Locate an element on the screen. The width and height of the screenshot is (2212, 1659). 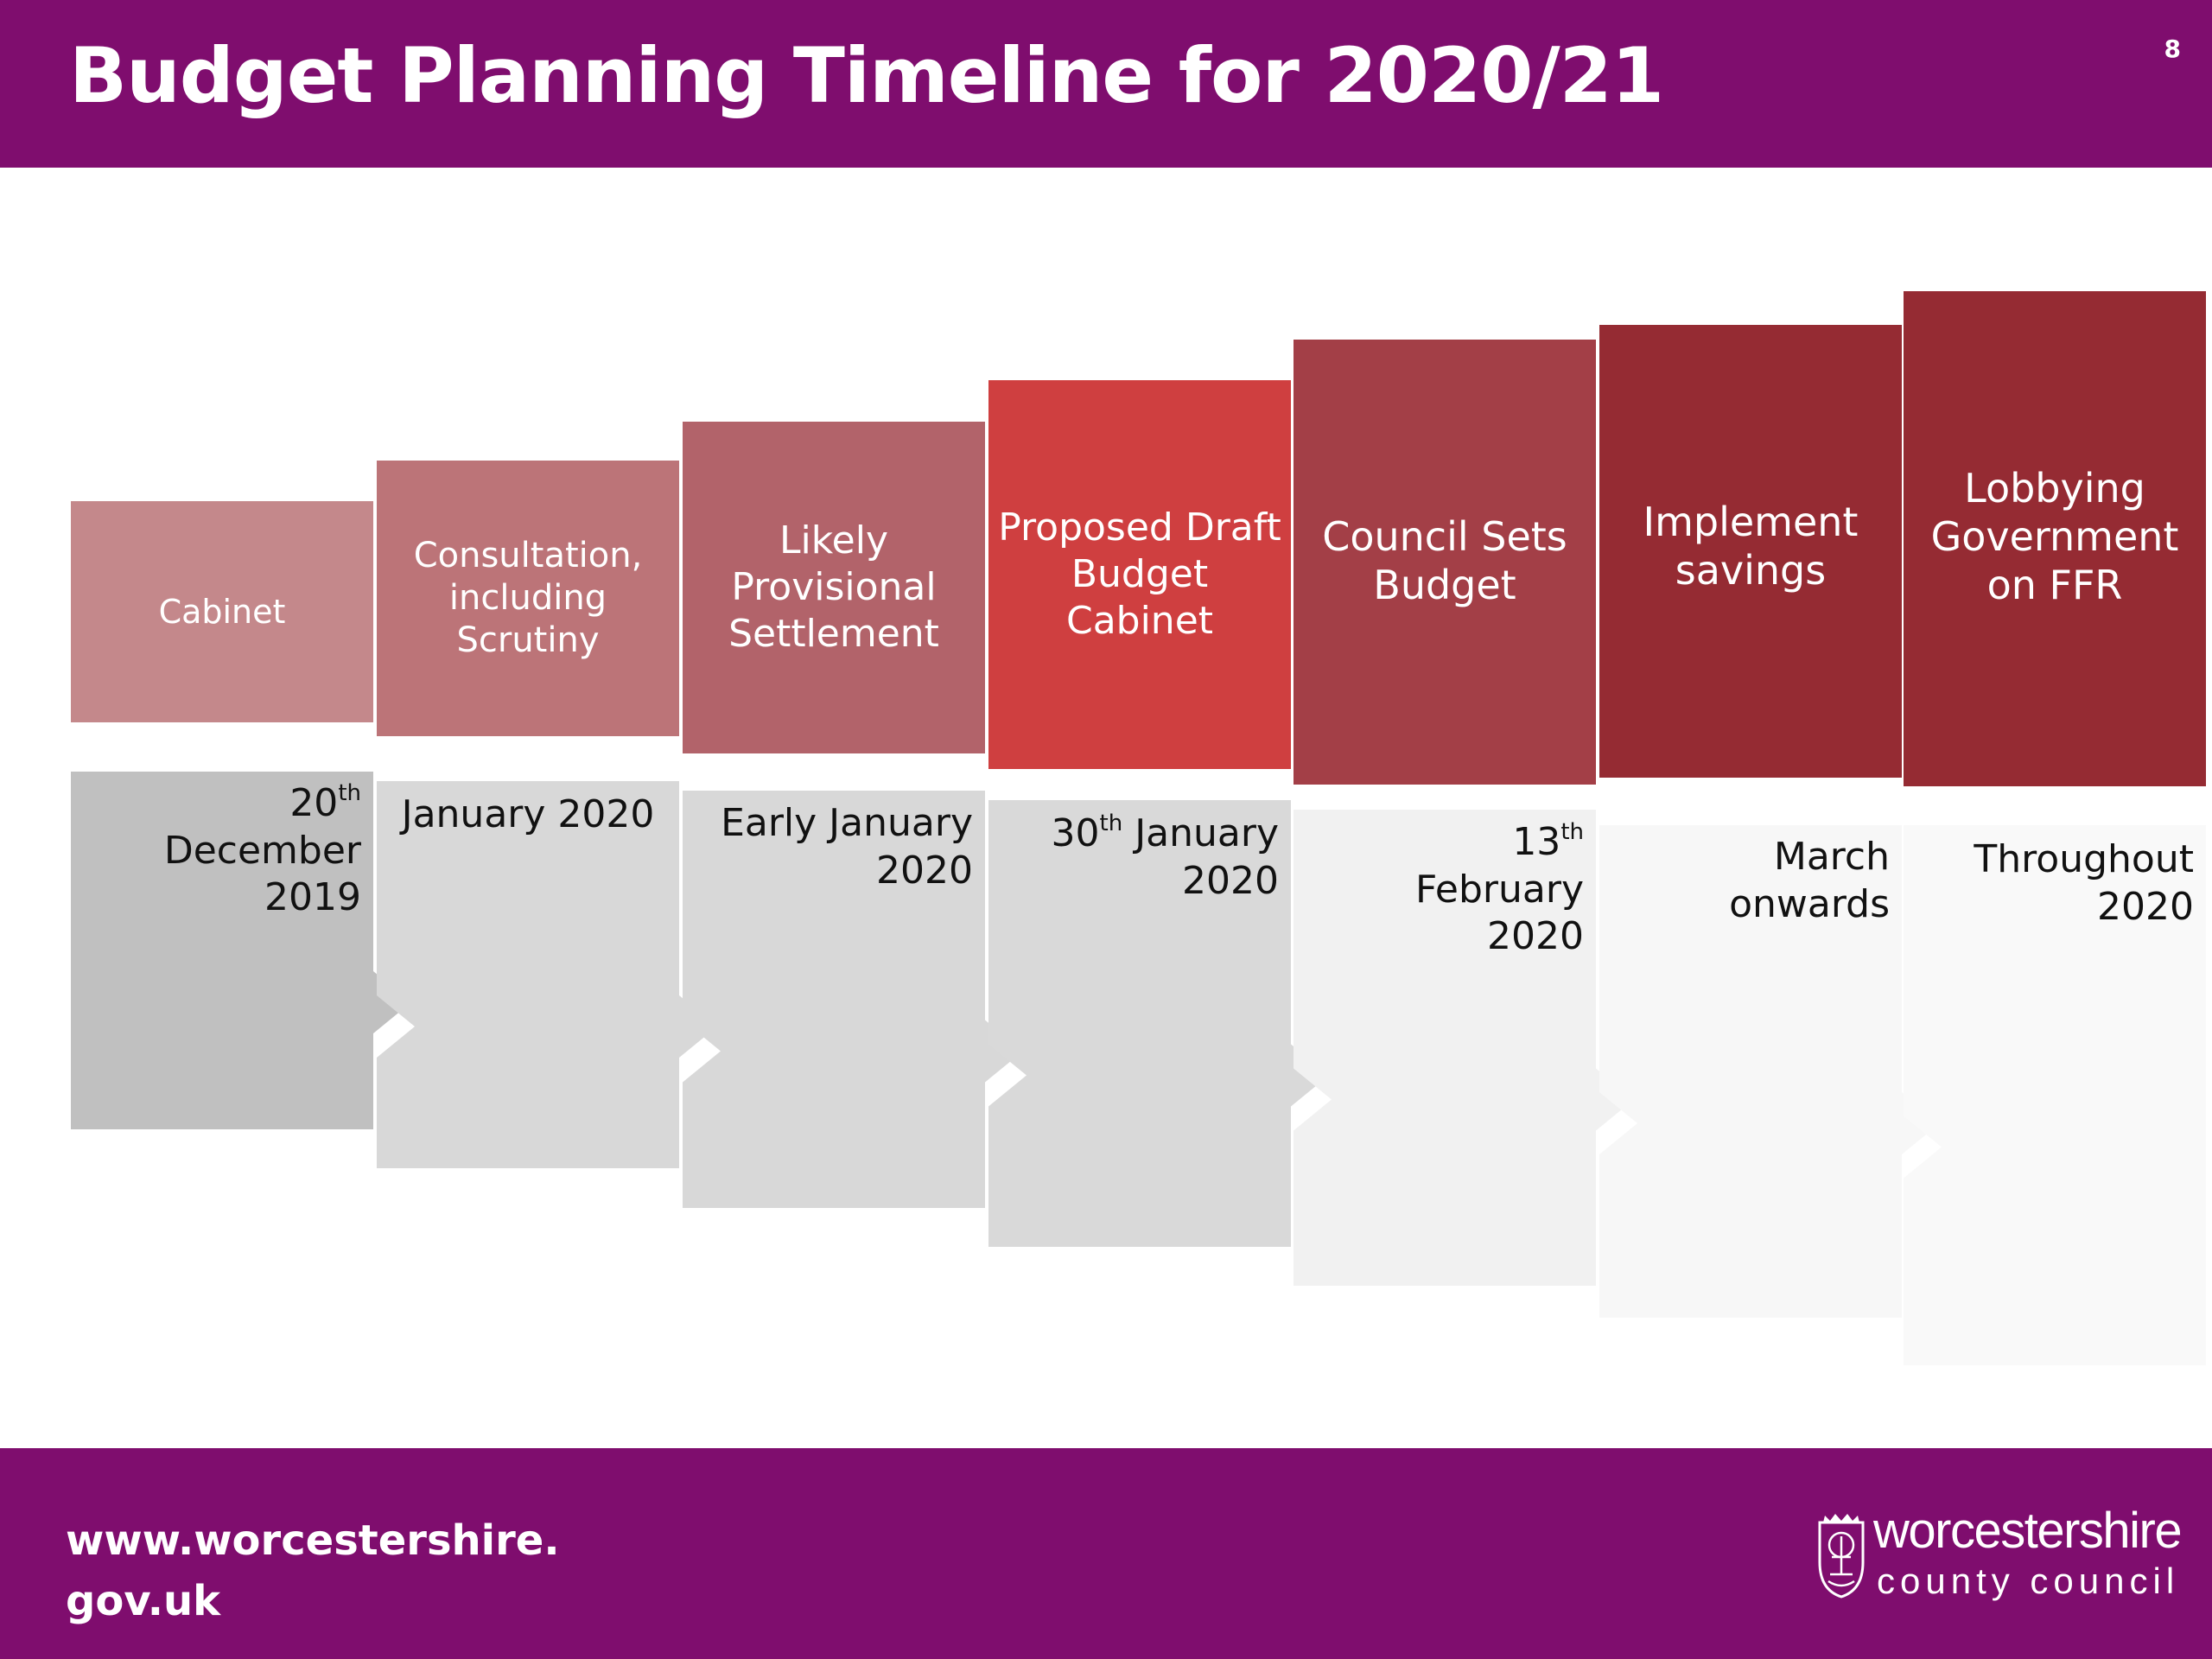
page-number: 8 is located at coordinates (2172, 49).